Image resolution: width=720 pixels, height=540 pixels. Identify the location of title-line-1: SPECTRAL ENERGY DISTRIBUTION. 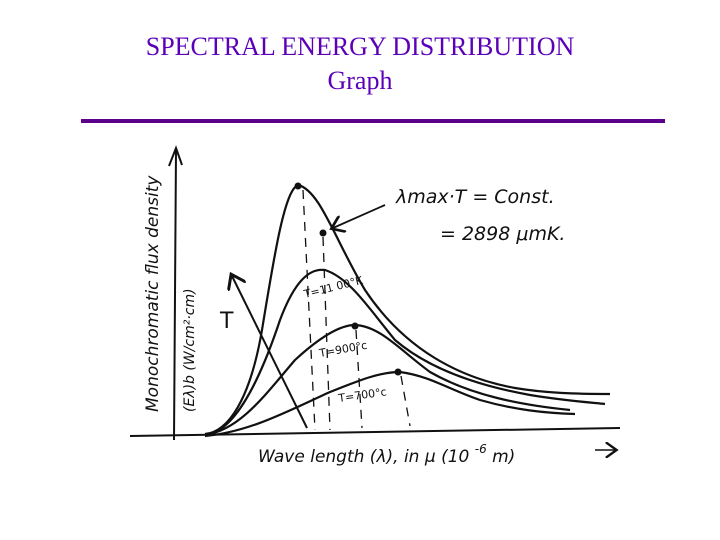
(360, 46).